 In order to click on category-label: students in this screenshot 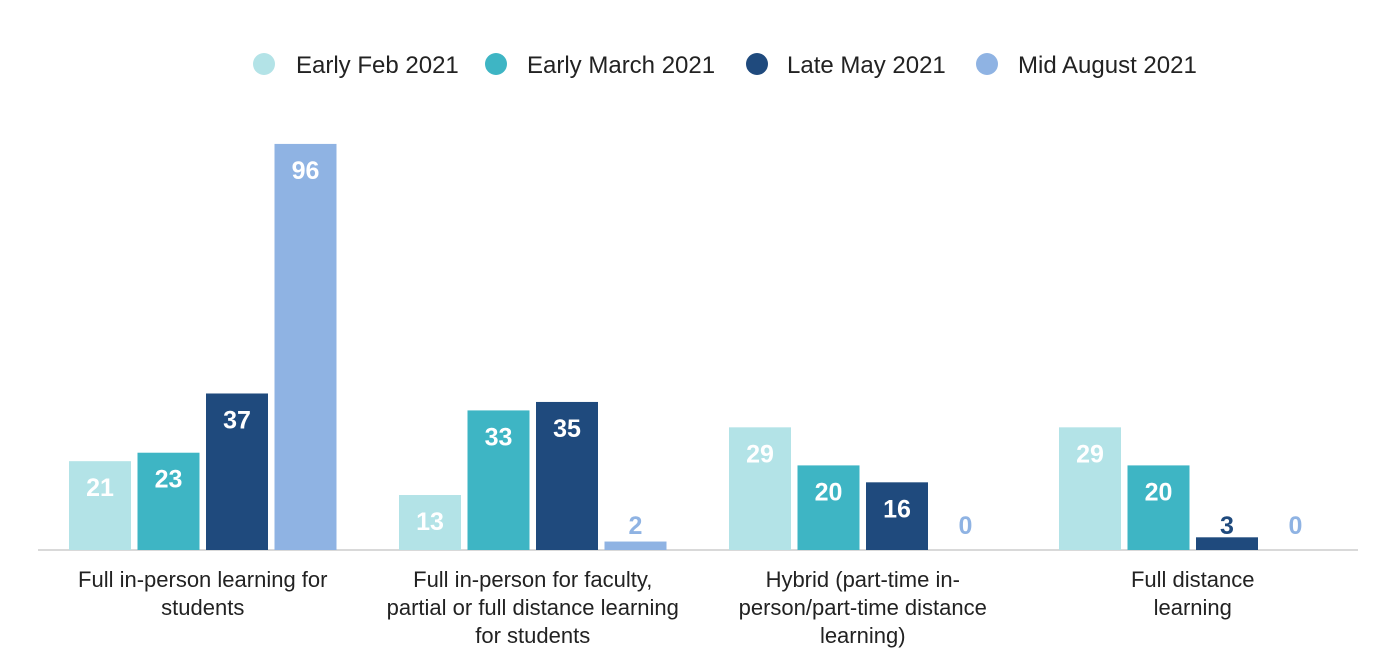, I will do `click(202, 607)`.